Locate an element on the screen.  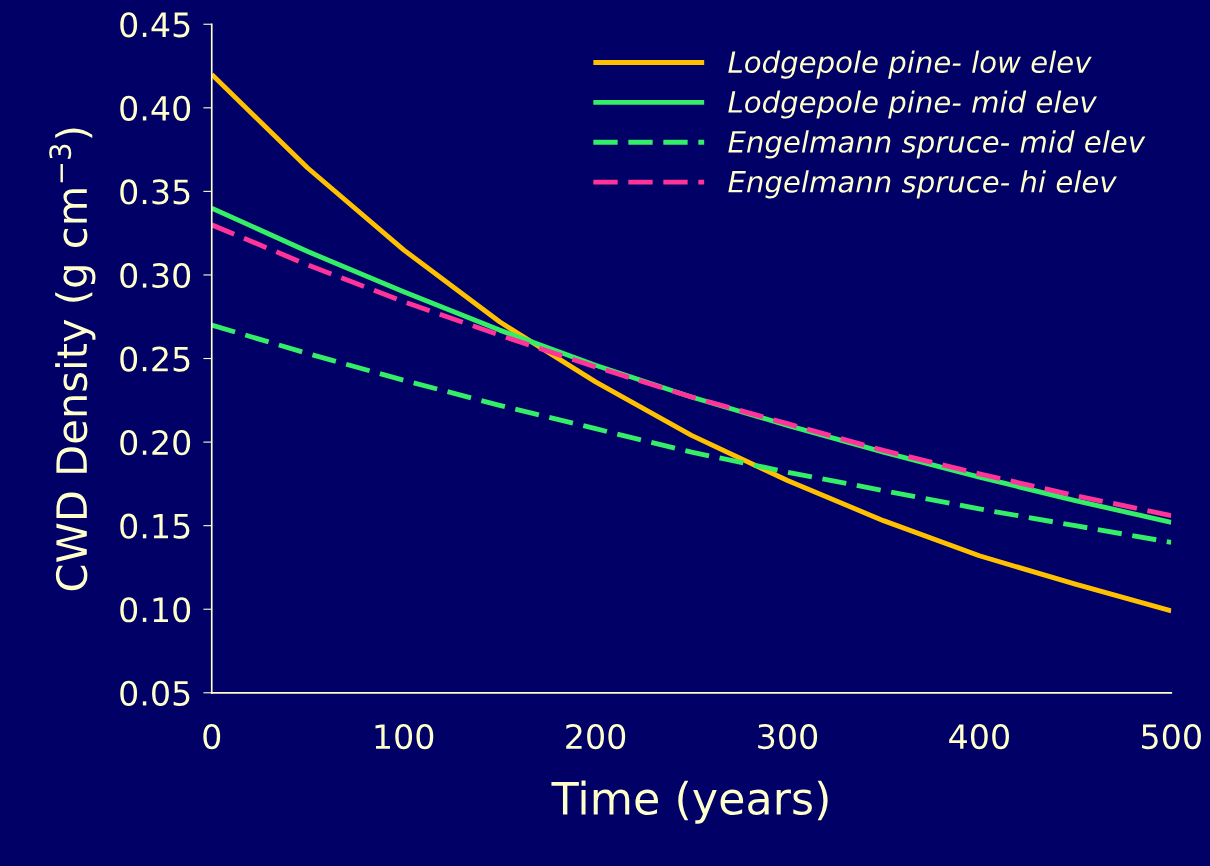
y-tick-label: 0.10 is located at coordinates (155, 610).